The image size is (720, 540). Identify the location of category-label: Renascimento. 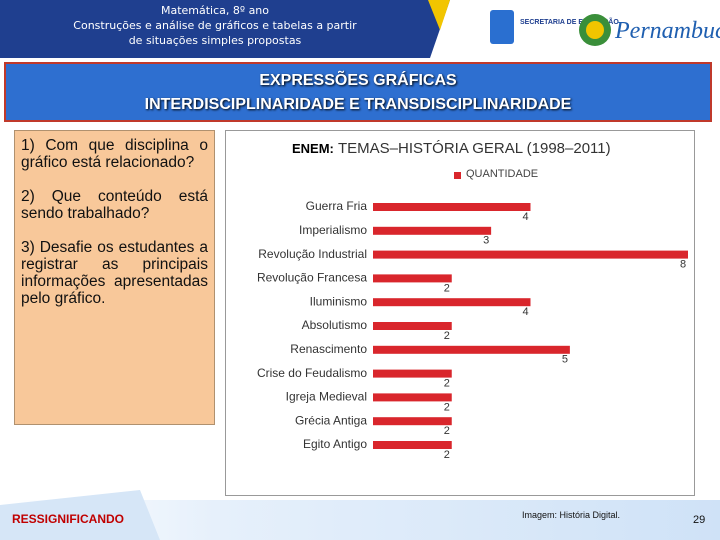
(328, 349).